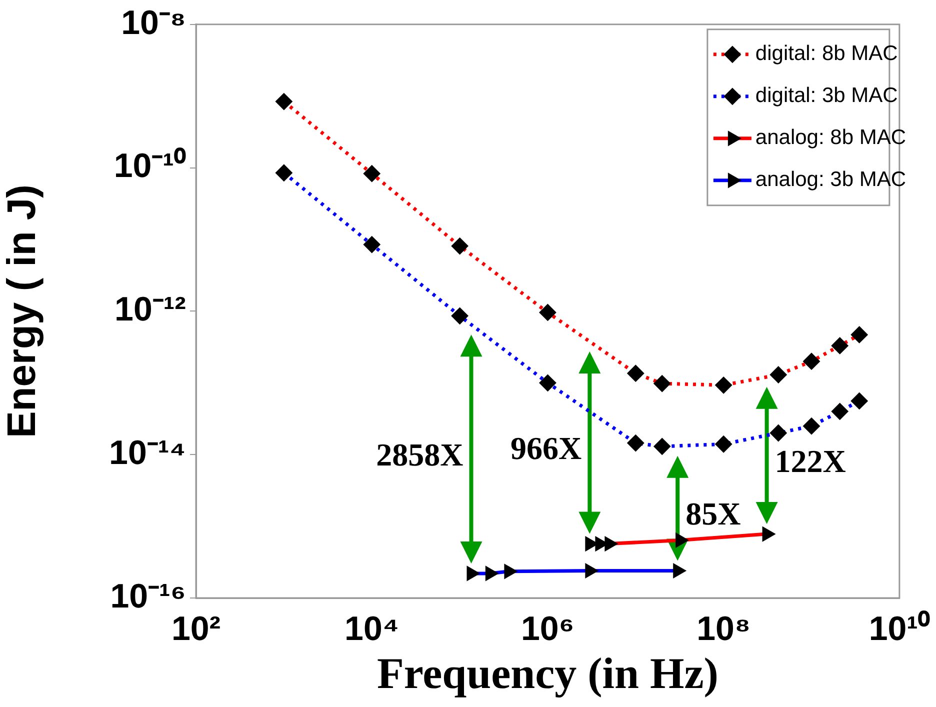 The height and width of the screenshot is (707, 936). What do you see at coordinates (899, 629) in the screenshot?
I see `x-tick-label: 10¹⁰` at bounding box center [899, 629].